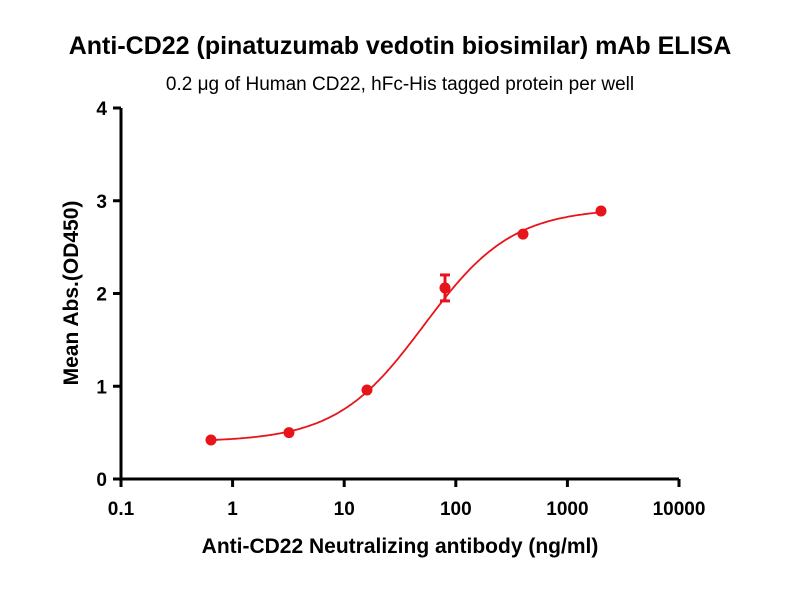 The width and height of the screenshot is (800, 600). I want to click on x-tick-label: 1000, so click(567, 509).